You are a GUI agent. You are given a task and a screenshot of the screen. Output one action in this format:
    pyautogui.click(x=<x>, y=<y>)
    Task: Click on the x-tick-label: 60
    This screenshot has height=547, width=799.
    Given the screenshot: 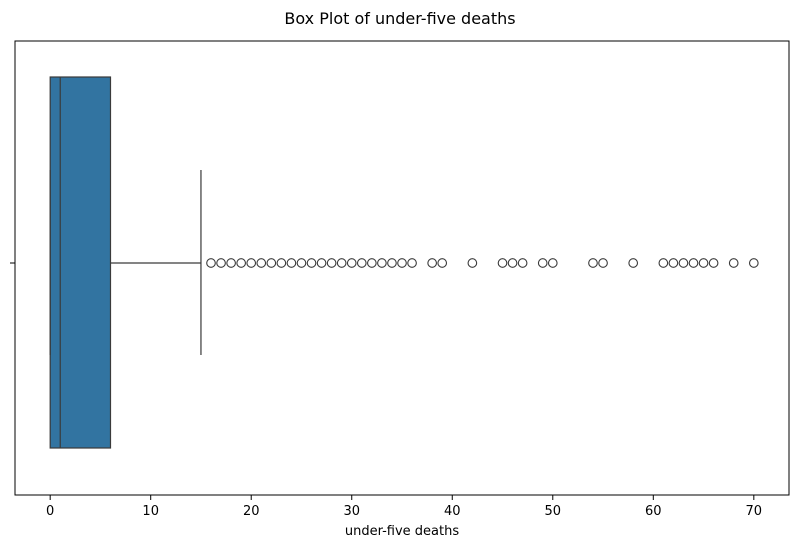 What is the action you would take?
    pyautogui.click(x=653, y=511)
    